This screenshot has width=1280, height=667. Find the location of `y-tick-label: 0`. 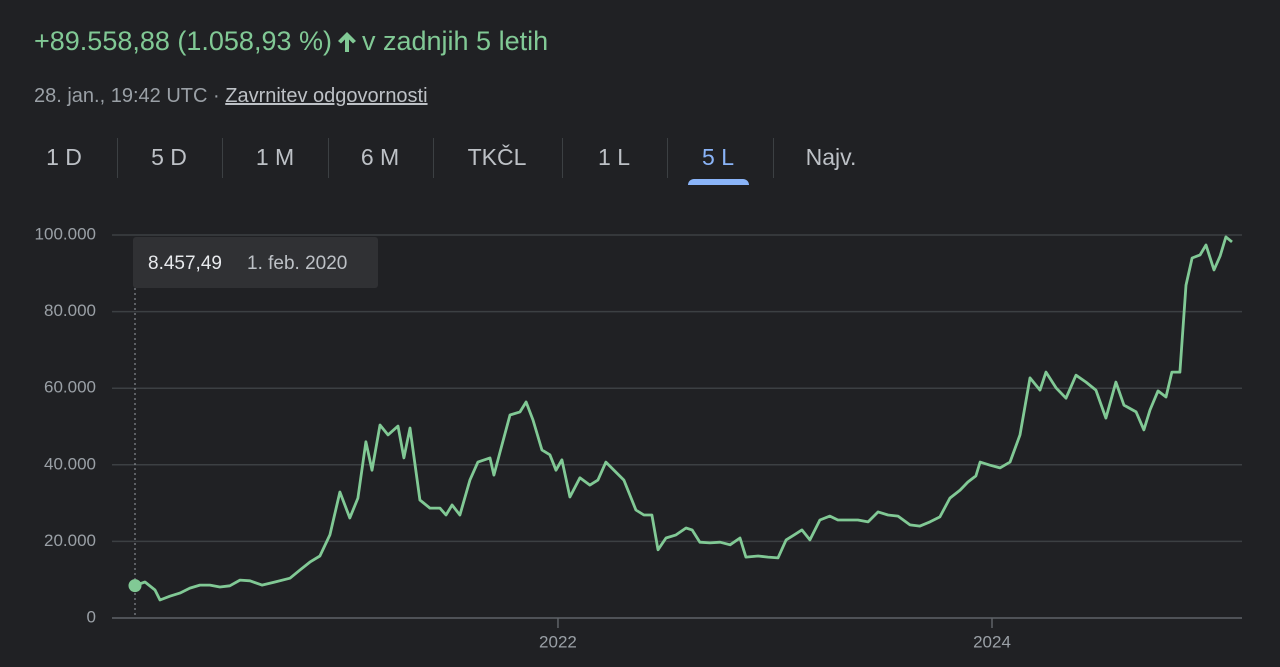

y-tick-label: 0 is located at coordinates (91, 616).